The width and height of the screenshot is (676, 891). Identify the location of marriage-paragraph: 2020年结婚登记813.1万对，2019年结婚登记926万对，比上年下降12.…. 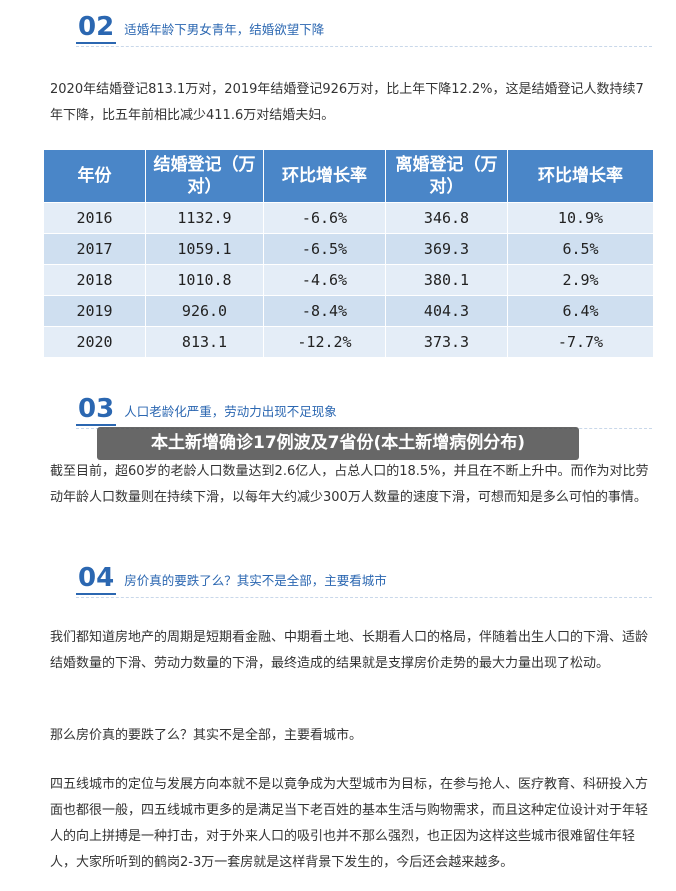
(347, 102).